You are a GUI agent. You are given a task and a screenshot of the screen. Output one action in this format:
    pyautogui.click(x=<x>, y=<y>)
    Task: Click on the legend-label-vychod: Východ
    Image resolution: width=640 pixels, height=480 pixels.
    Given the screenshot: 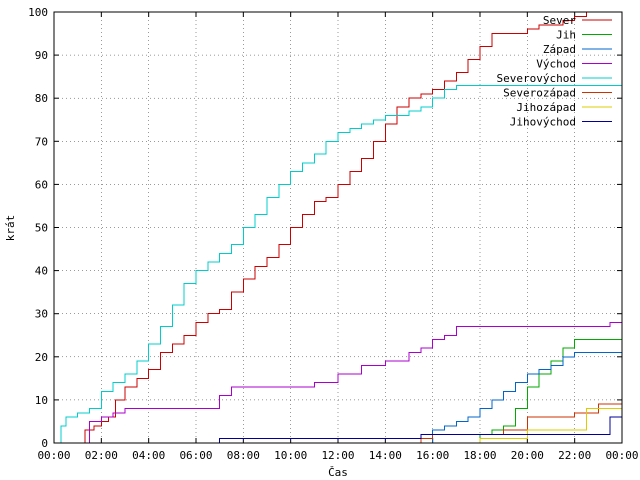 What is the action you would take?
    pyautogui.click(x=556, y=64)
    